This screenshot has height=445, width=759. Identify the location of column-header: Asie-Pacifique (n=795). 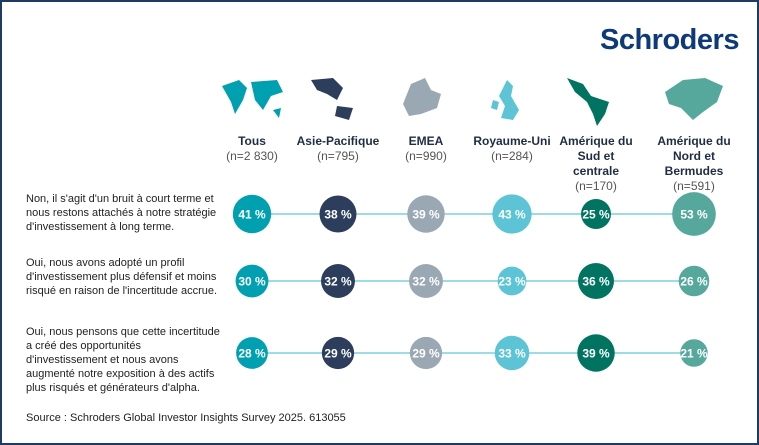
(338, 149).